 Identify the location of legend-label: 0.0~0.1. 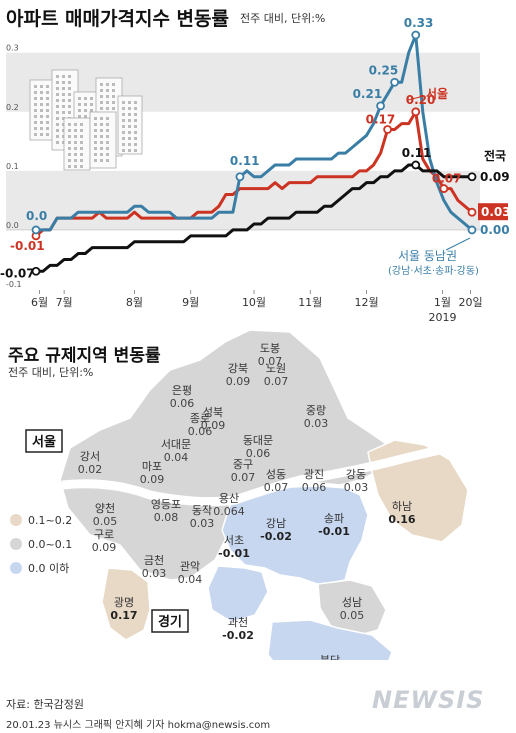
(50, 544).